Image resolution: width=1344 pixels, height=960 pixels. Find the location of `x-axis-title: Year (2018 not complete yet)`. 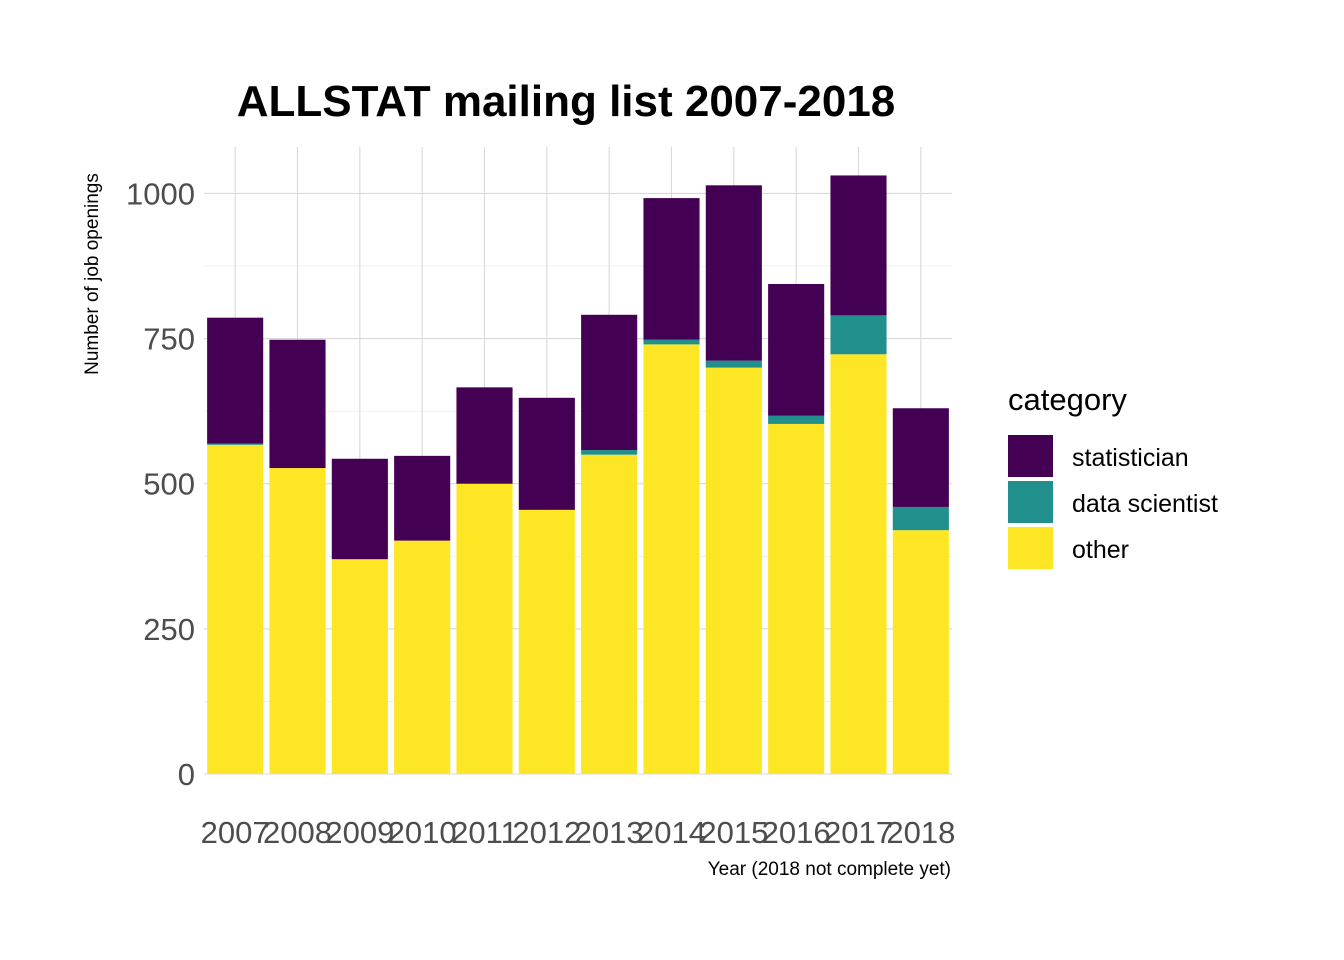

x-axis-title: Year (2018 not complete yet) is located at coordinates (829, 869).